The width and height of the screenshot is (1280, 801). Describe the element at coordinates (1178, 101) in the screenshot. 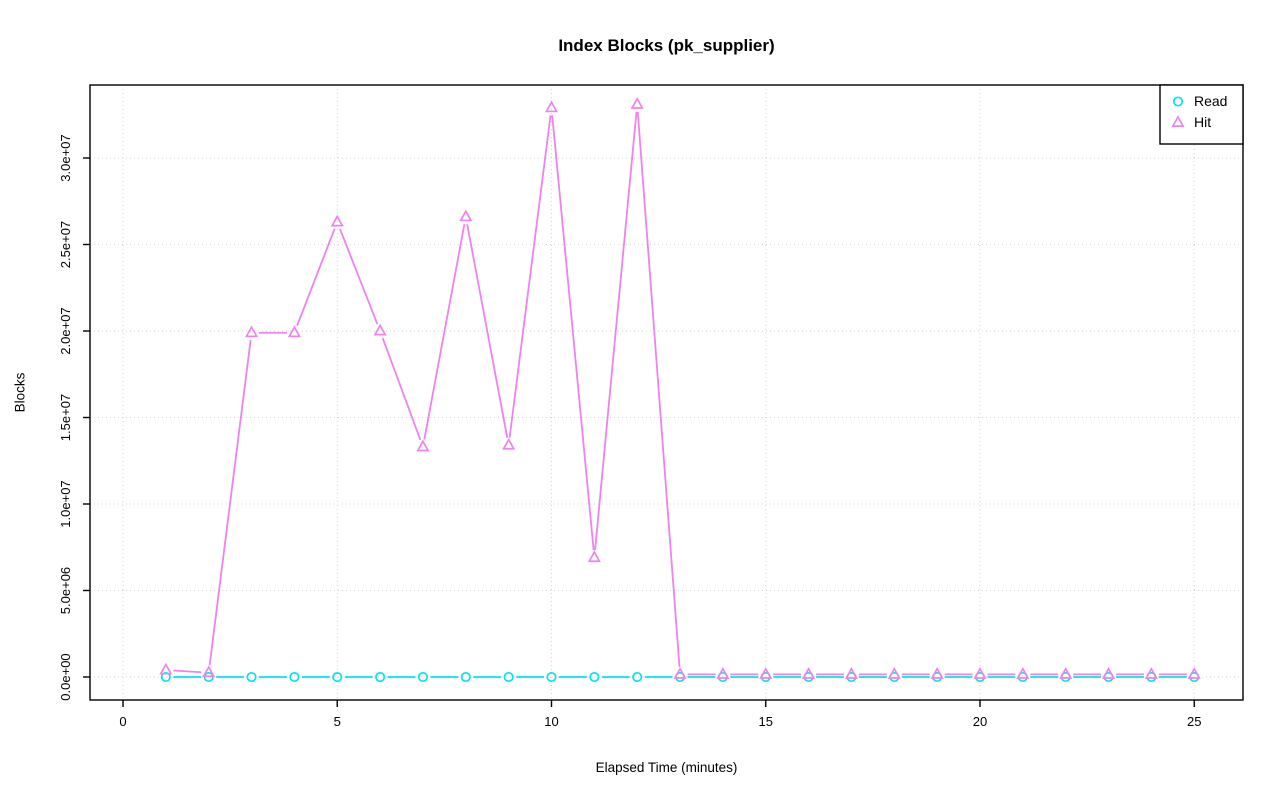

I see `legend-marker-read` at that location.